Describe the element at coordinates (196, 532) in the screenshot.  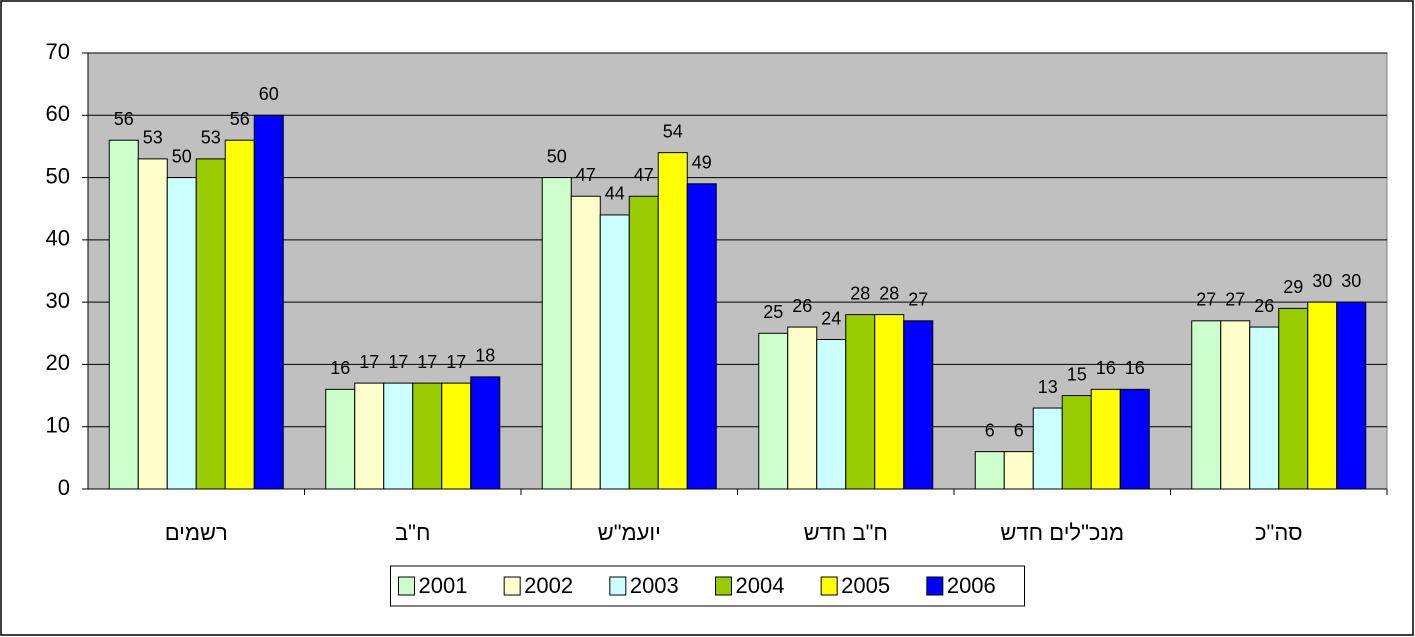
I see `x-tick-label: רשמים` at that location.